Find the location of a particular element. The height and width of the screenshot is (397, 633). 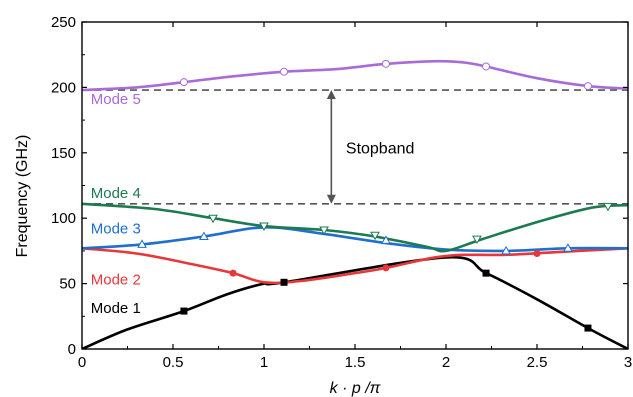

x-tick-label: 3 is located at coordinates (628, 362).